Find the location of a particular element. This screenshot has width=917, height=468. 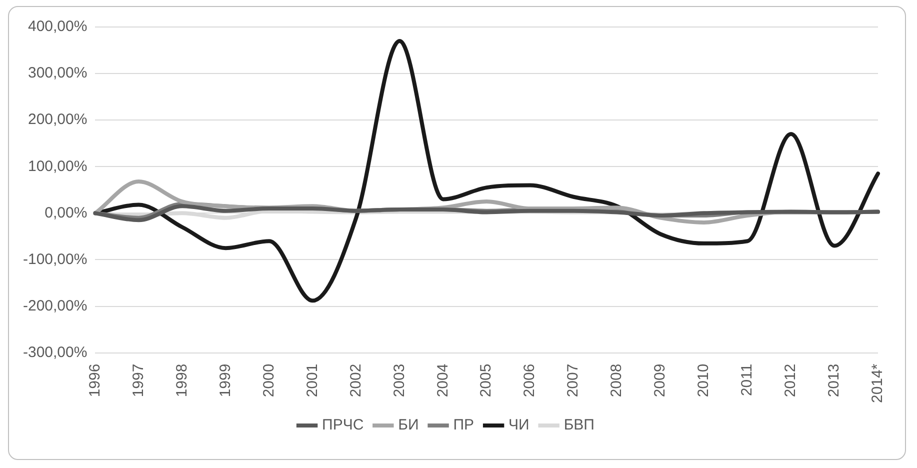

y-tick-label: -200,00% is located at coordinates (55, 305).